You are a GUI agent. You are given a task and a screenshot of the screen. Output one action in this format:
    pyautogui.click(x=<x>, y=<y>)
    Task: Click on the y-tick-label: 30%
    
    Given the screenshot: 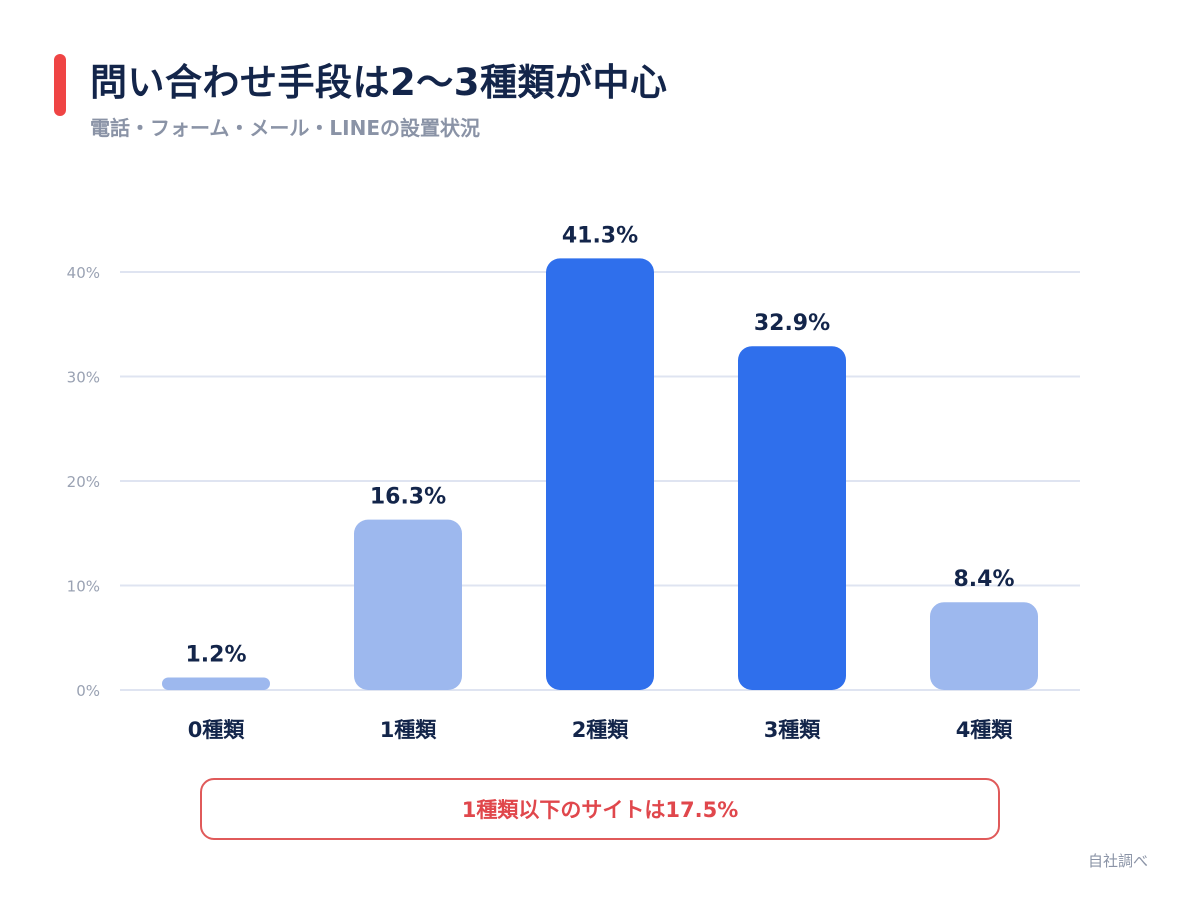 What is the action you would take?
    pyautogui.click(x=83, y=378)
    